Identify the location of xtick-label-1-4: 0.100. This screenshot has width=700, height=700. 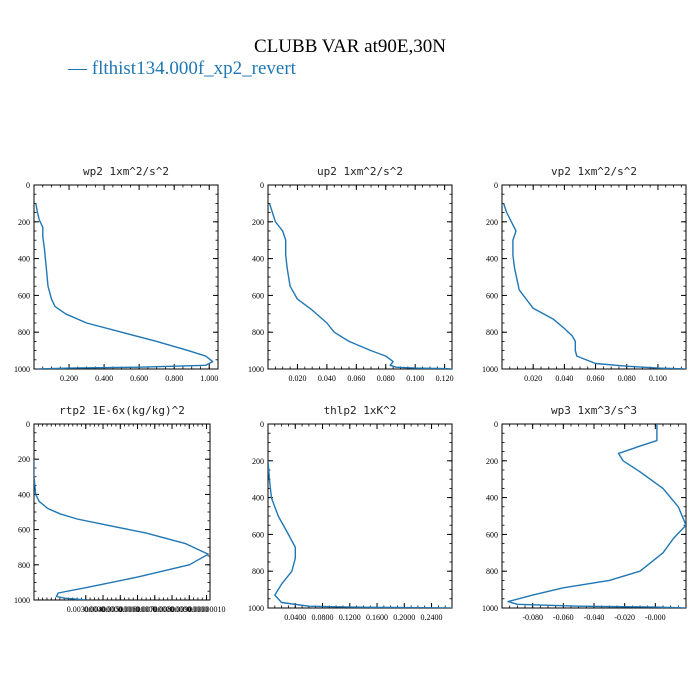
(415, 378).